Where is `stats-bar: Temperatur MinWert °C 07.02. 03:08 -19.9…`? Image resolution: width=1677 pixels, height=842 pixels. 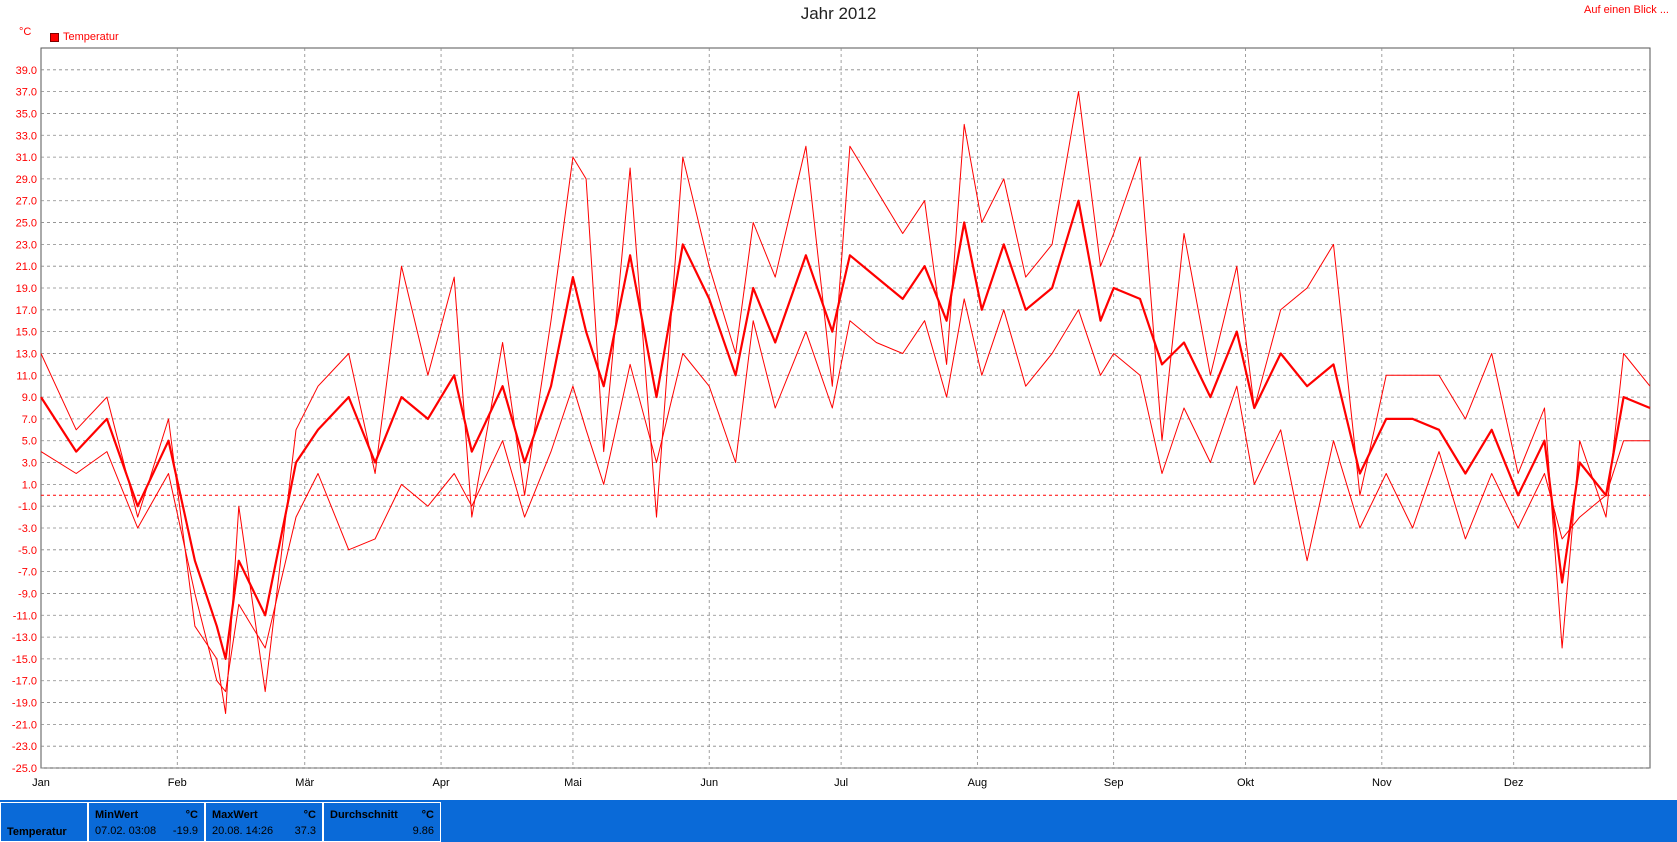 stats-bar: Temperatur MinWert °C 07.02. 03:08 -19.9… is located at coordinates (838, 821).